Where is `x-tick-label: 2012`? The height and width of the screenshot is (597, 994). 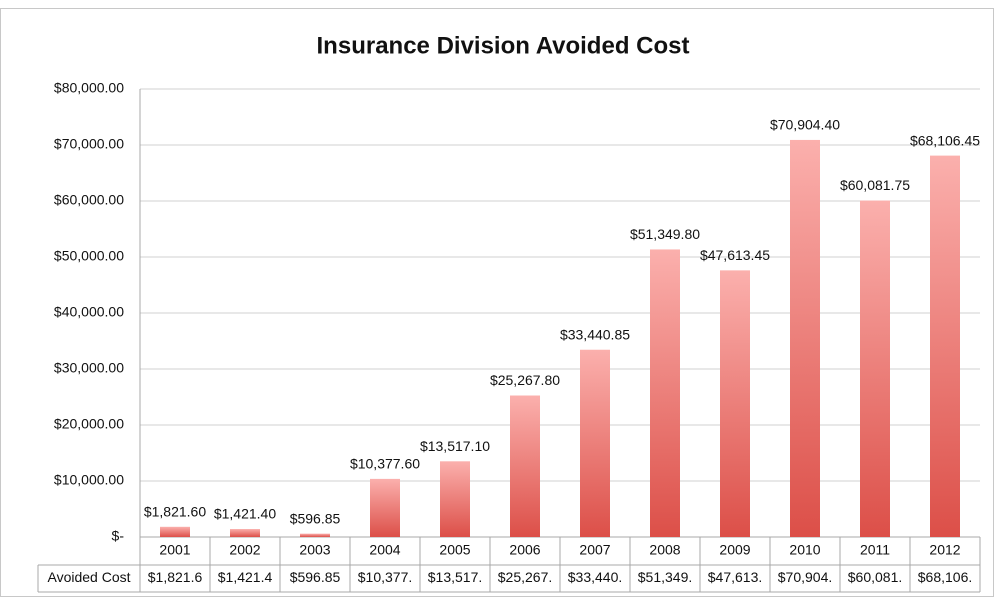
x-tick-label: 2012 is located at coordinates (944, 550).